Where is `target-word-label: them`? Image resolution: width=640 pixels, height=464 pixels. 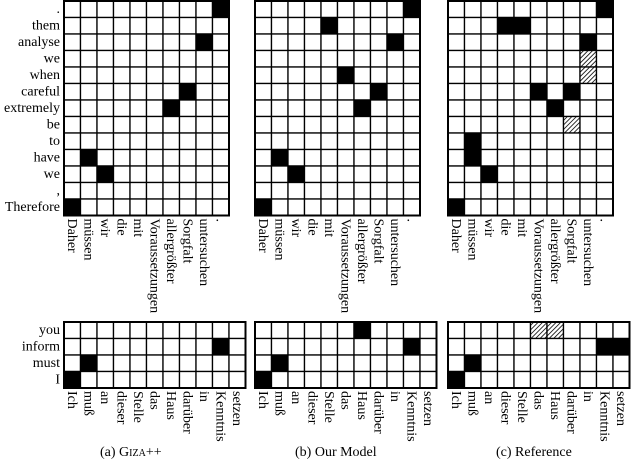
target-word-label: them is located at coordinates (46, 26).